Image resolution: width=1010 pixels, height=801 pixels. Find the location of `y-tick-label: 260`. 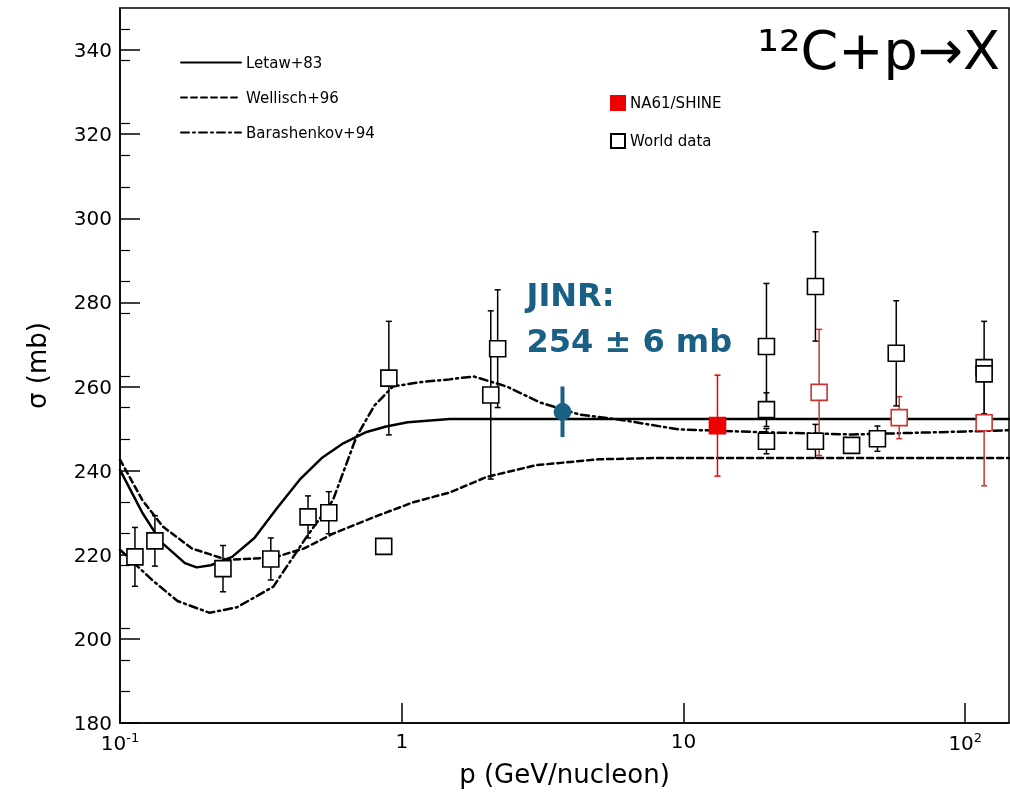

y-tick-label: 260 is located at coordinates (92, 386).